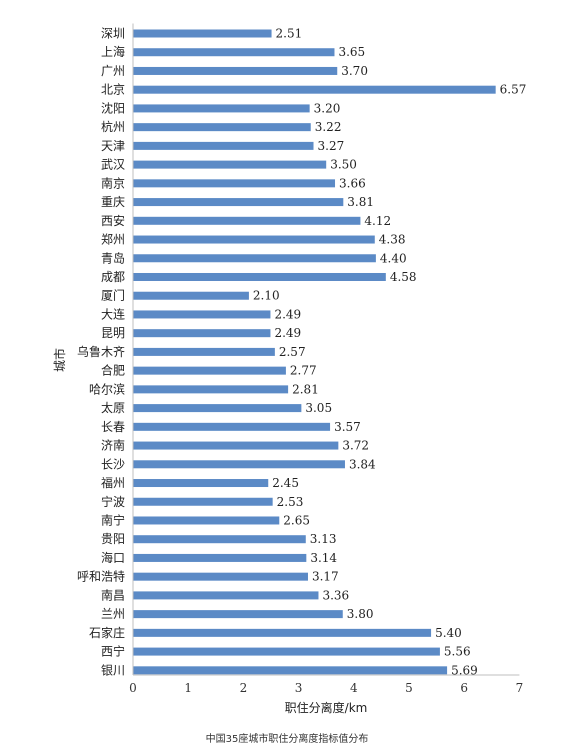 This screenshot has height=756, width=575. I want to click on data-label: 2.81, so click(305, 389).